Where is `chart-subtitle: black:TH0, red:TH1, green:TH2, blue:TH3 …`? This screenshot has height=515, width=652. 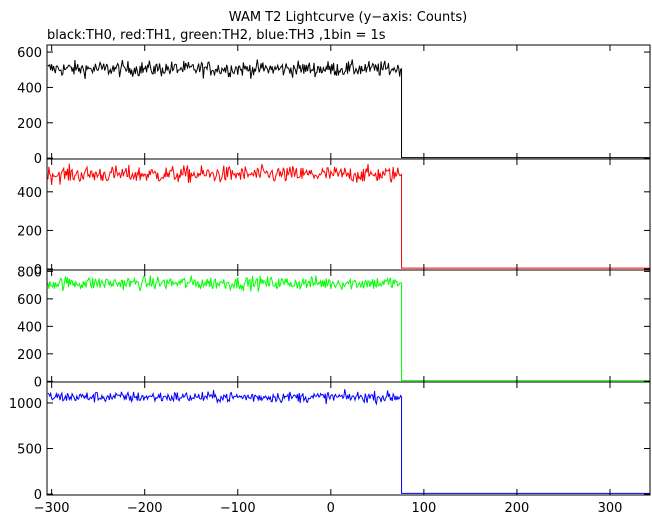
chart-subtitle: black:TH0, red:TH1, green:TH2, blue:TH3 … is located at coordinates (216, 35).